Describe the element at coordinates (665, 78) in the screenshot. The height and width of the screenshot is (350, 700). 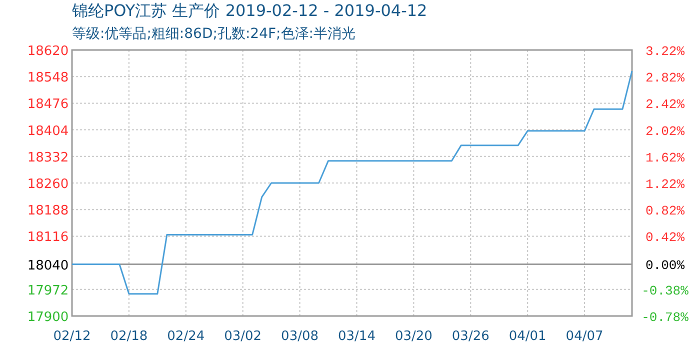
I see `y2-tick-label: 2.82%` at that location.